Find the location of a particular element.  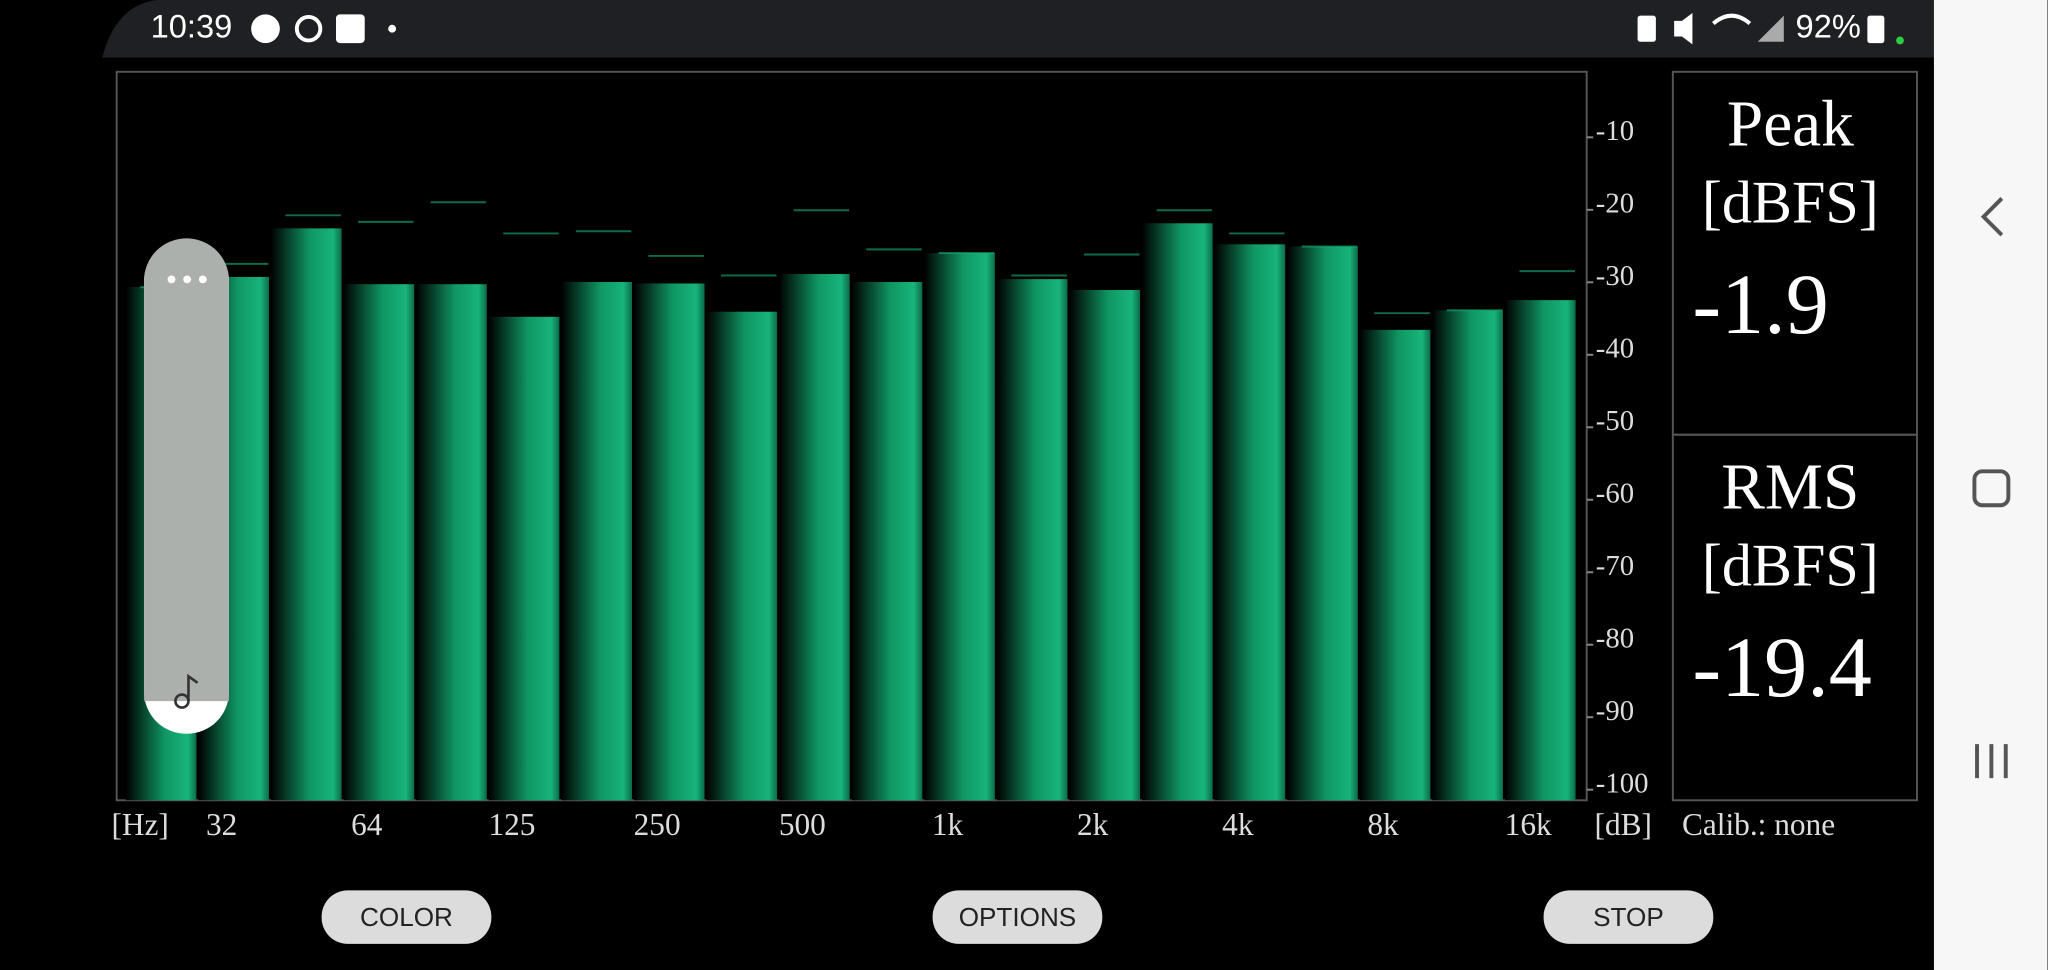

y-unit: [dB] is located at coordinates (1623, 824).